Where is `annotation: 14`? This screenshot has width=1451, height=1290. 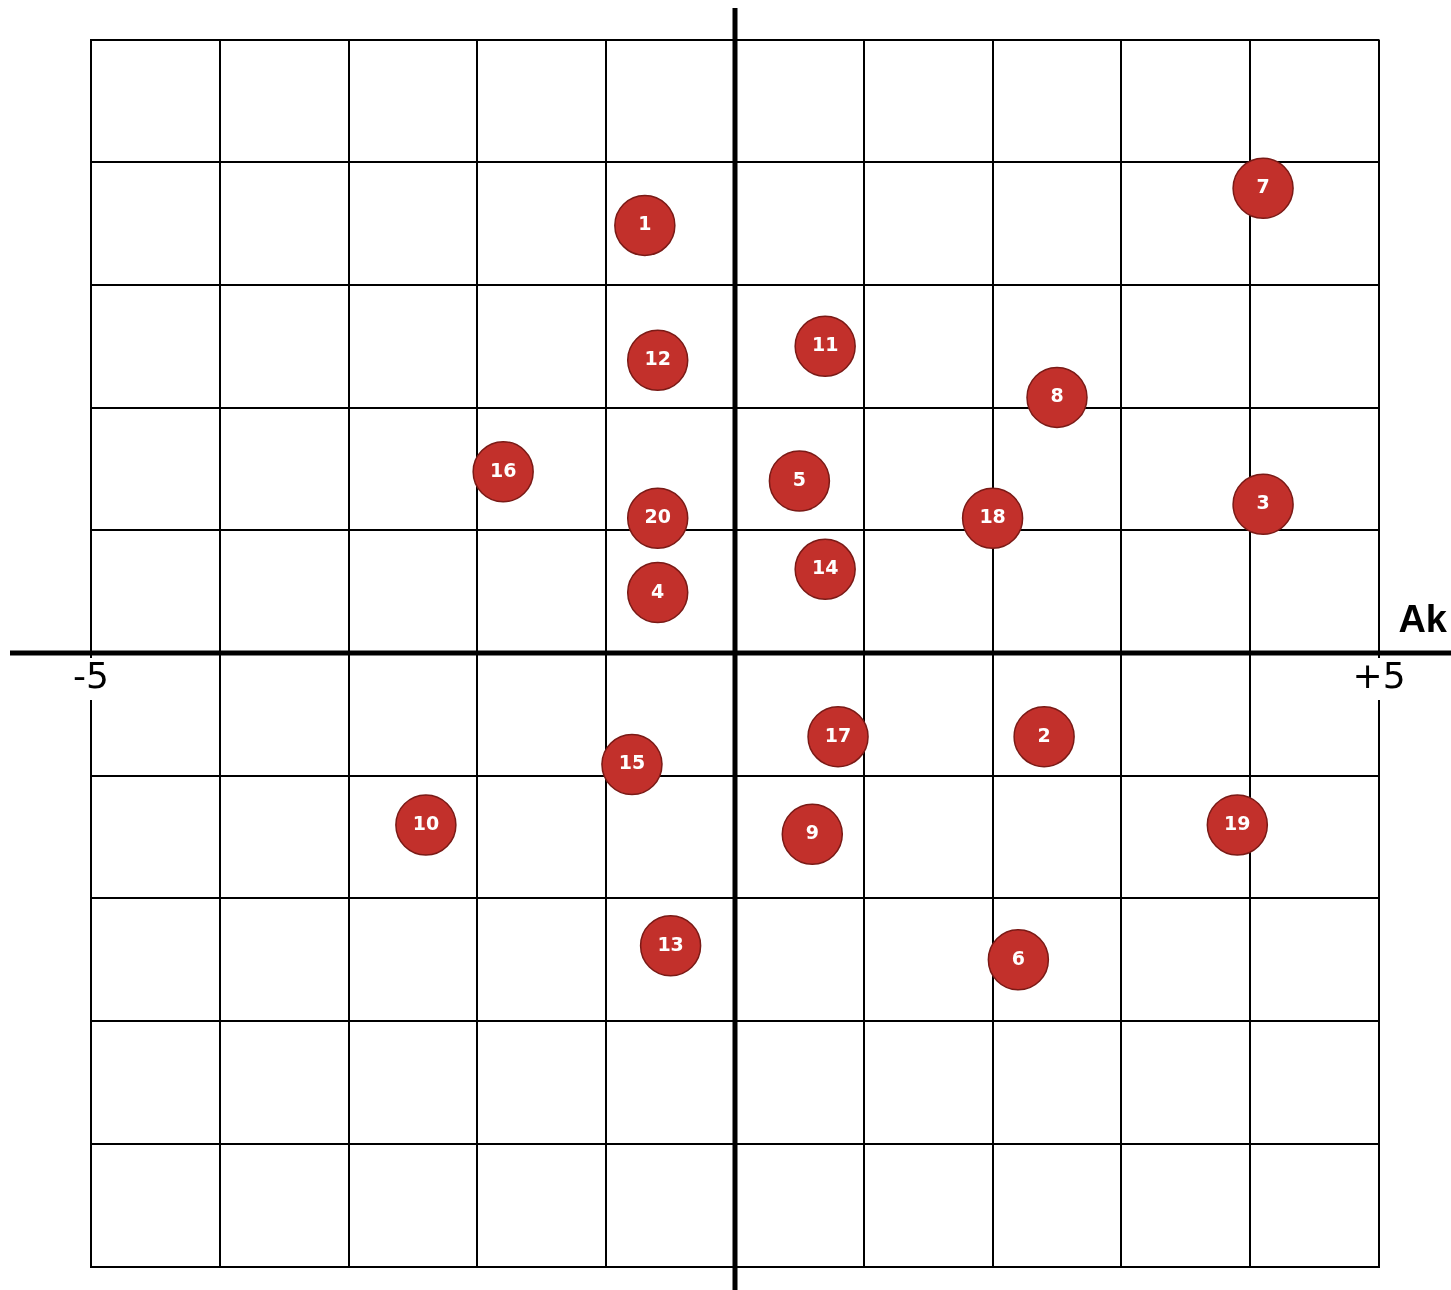
annotation: 14 is located at coordinates (825, 567).